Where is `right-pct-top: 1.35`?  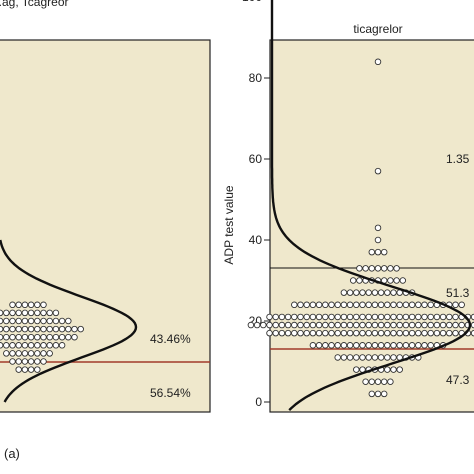
right-pct-top: 1.35 is located at coordinates (458, 159).